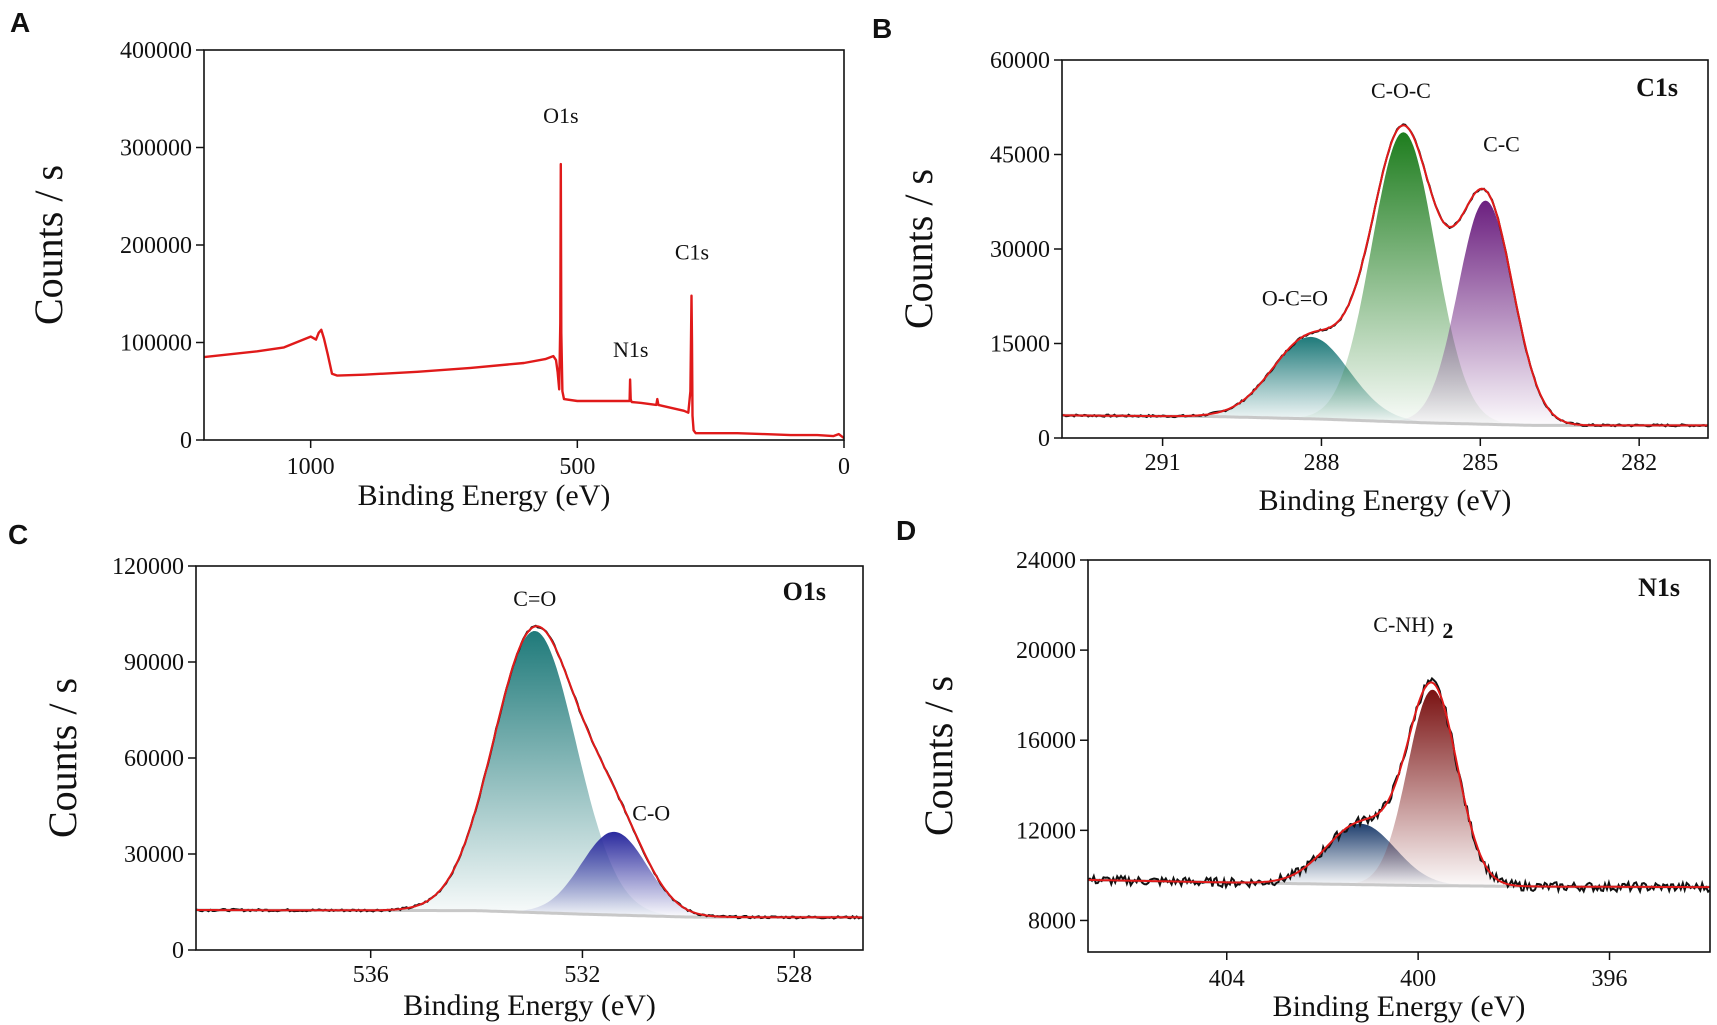 The image size is (1717, 1025). What do you see at coordinates (794, 975) in the screenshot?
I see `x-tick-label-c: 528` at bounding box center [794, 975].